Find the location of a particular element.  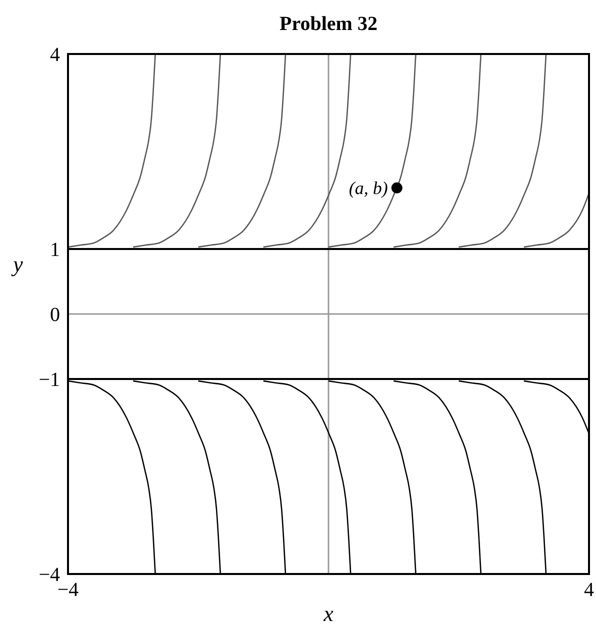

y-tick-label: −4 is located at coordinates (49, 575).